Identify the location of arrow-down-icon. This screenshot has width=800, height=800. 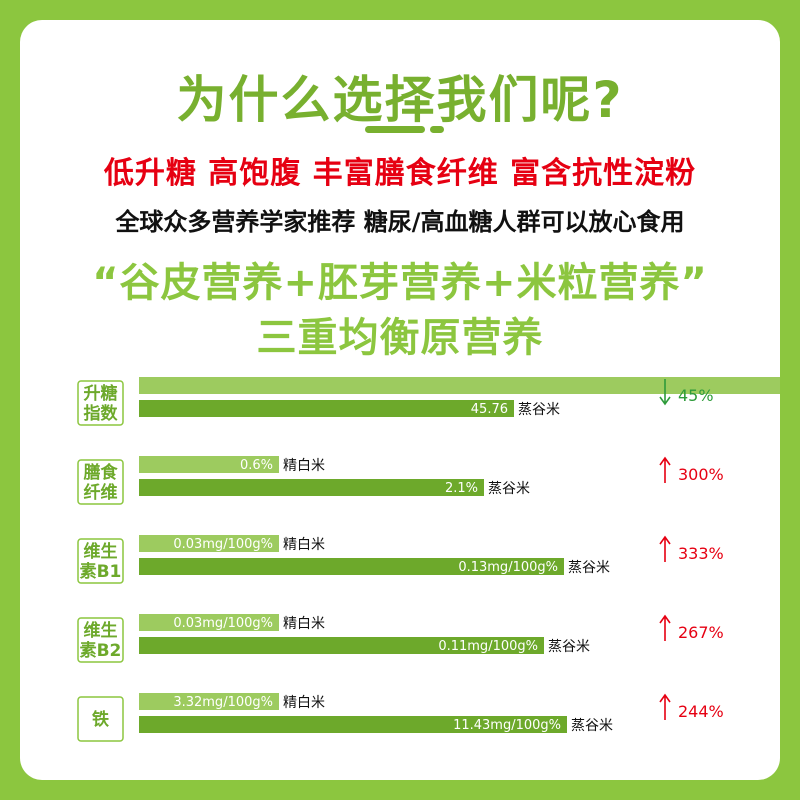
(665, 392).